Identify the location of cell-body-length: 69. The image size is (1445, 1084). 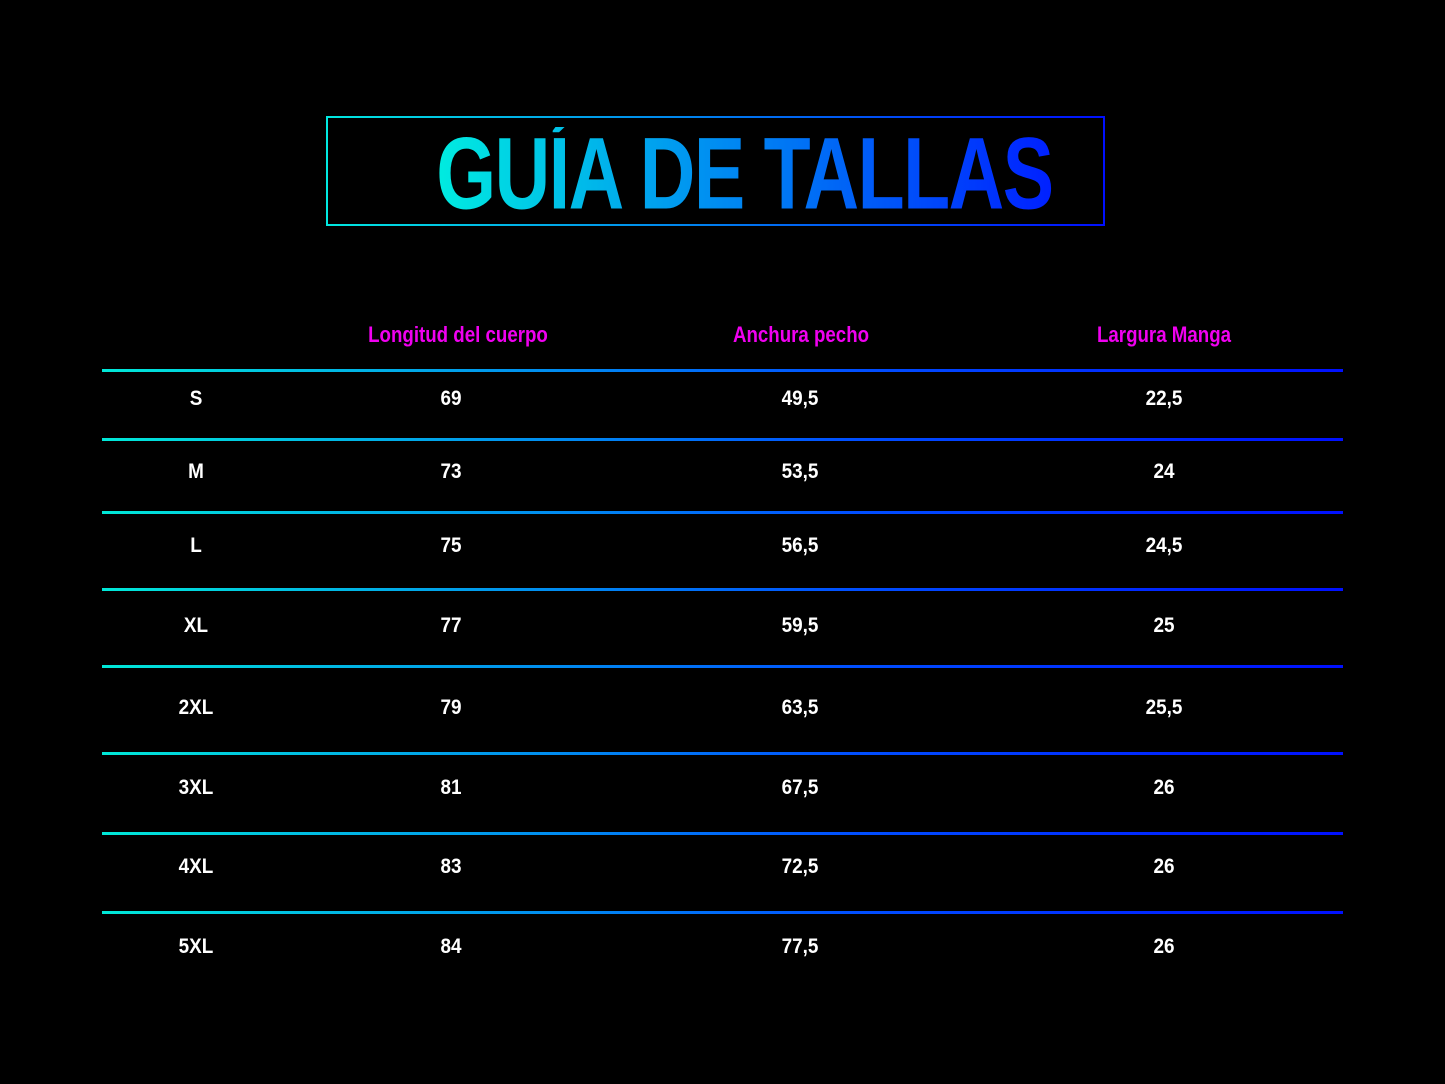
(451, 398).